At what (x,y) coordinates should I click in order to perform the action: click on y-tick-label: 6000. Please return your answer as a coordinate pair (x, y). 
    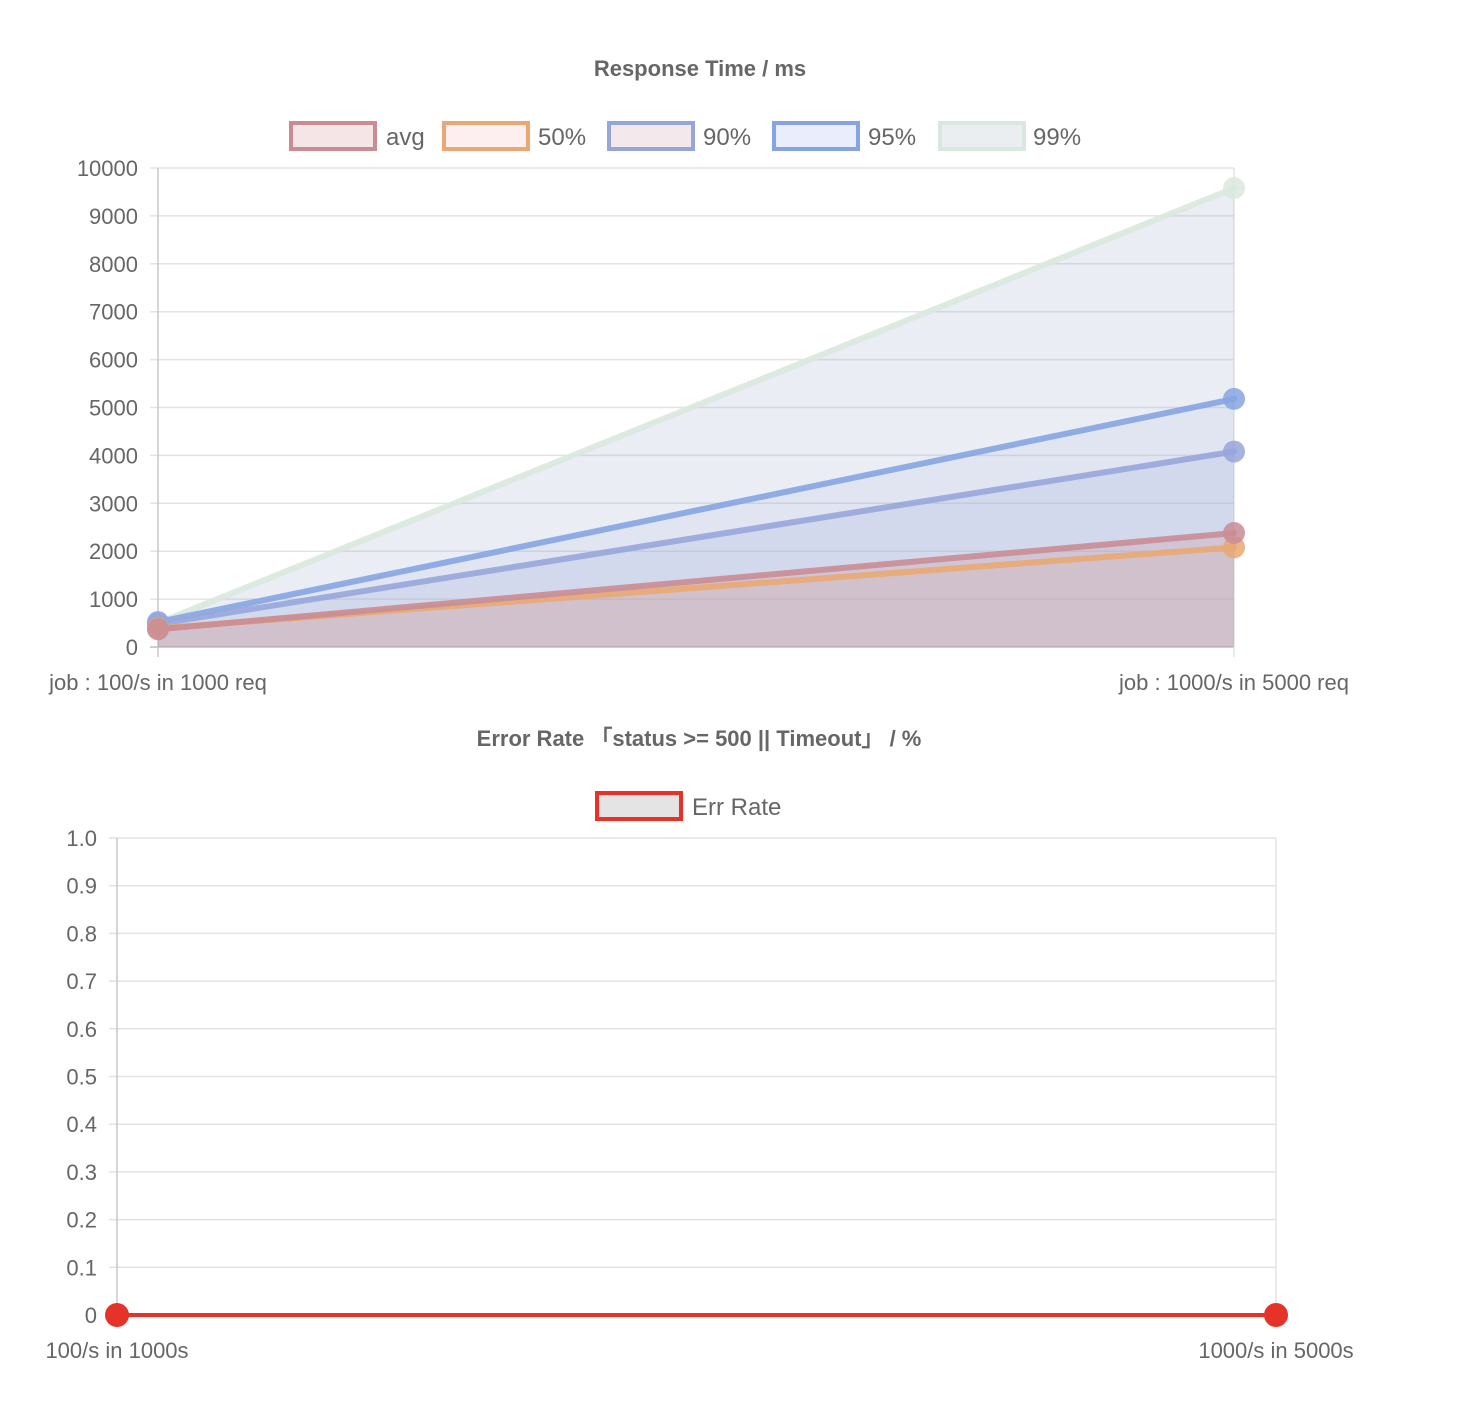
    Looking at the image, I should click on (113, 360).